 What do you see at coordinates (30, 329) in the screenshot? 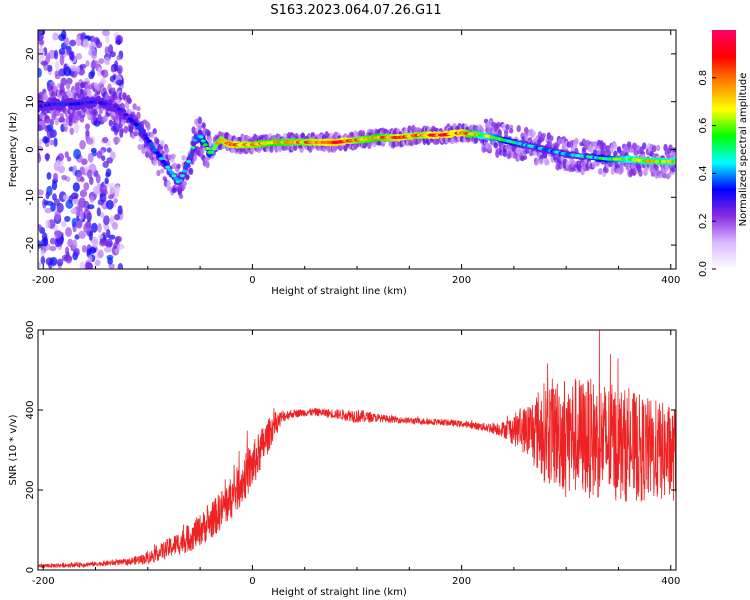
I see `snr-ytick-label-3: 600` at bounding box center [30, 329].